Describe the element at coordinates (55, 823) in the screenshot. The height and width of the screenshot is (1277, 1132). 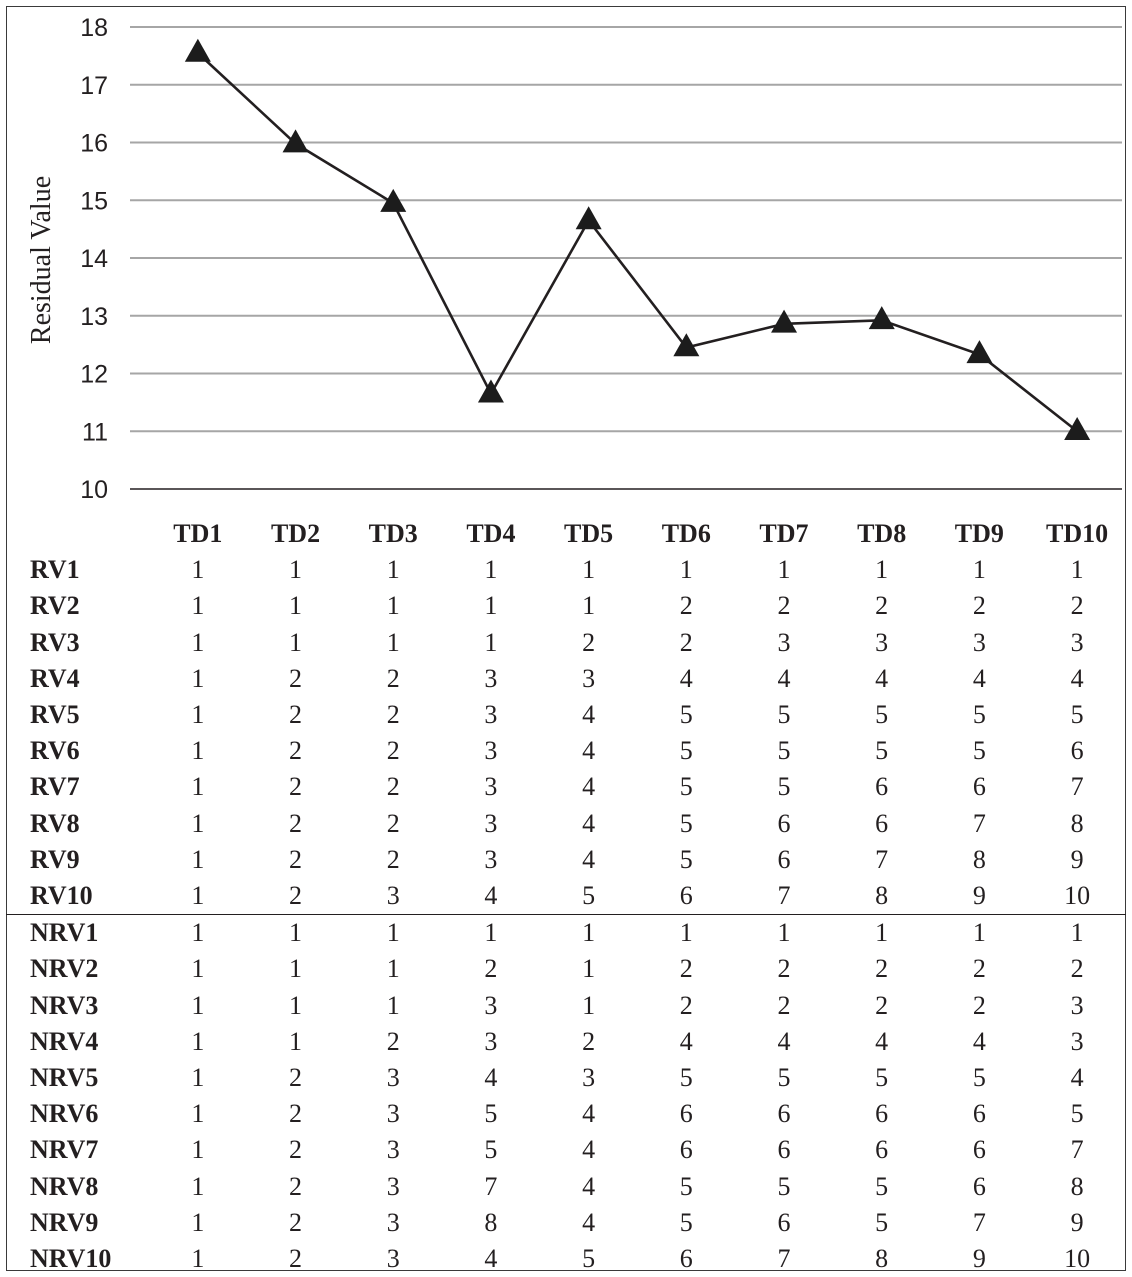
I see `row-label: RV8` at that location.